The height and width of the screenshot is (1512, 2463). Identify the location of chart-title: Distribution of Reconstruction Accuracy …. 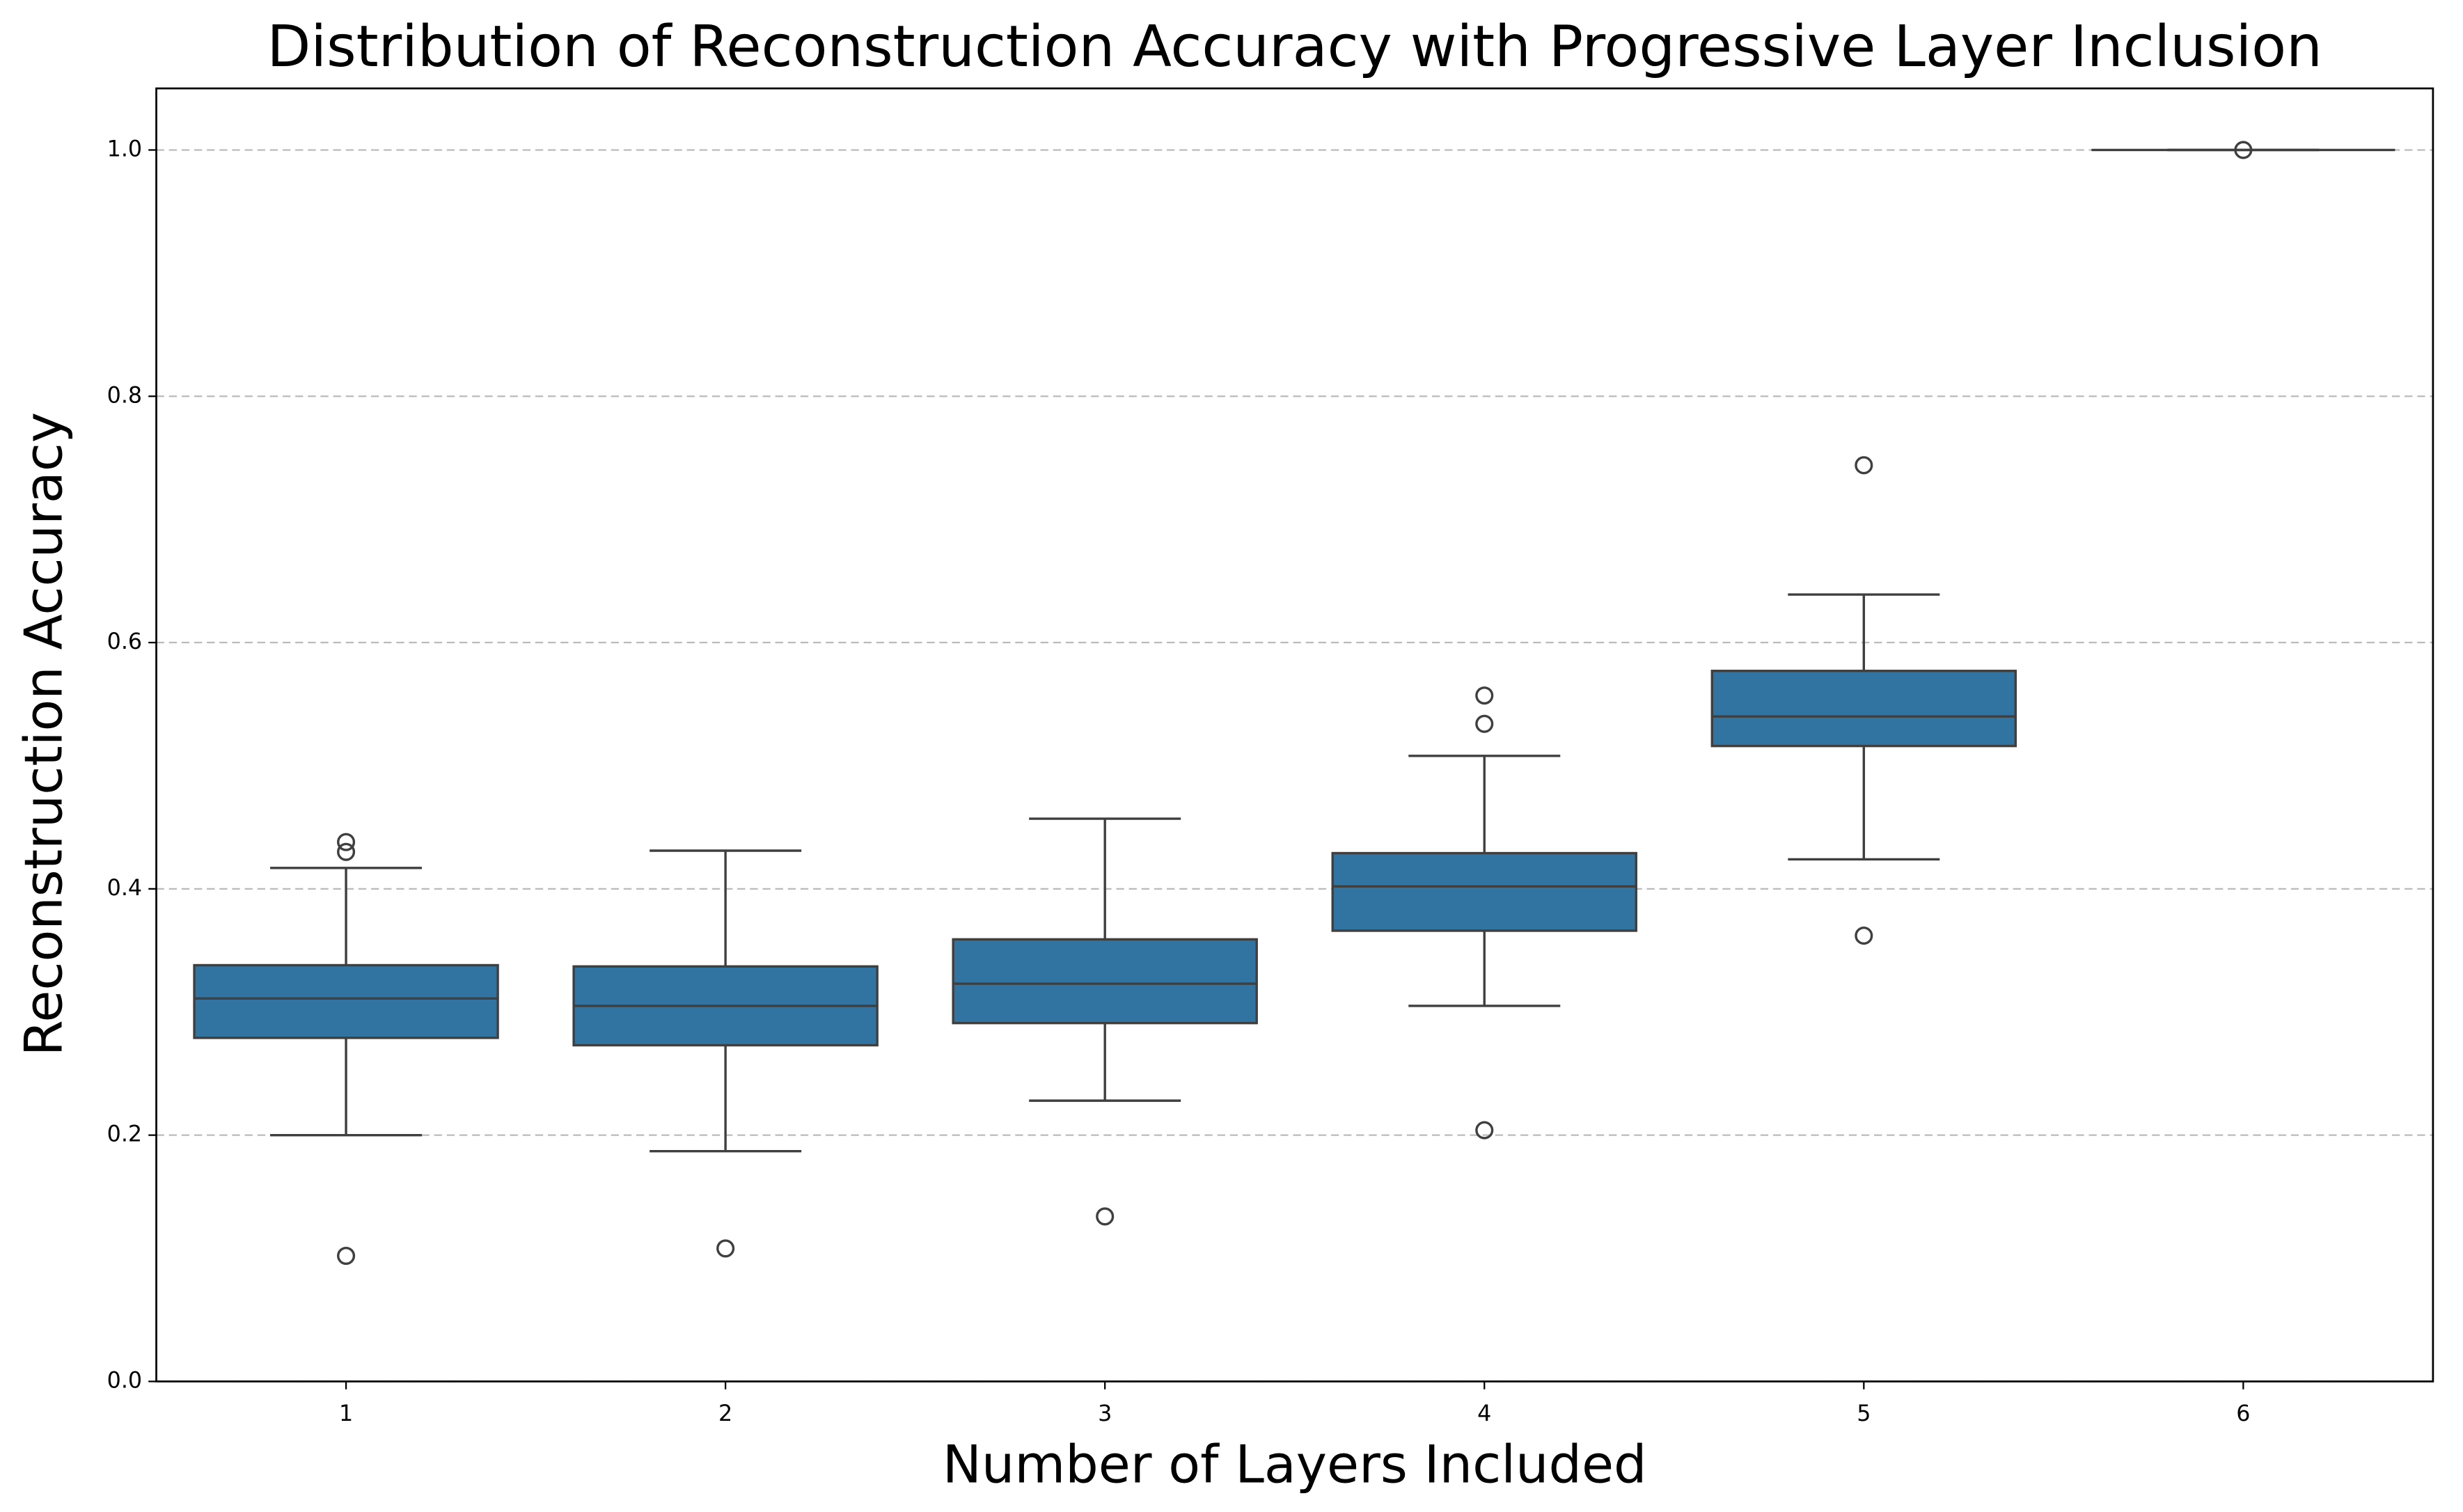
(1294, 47).